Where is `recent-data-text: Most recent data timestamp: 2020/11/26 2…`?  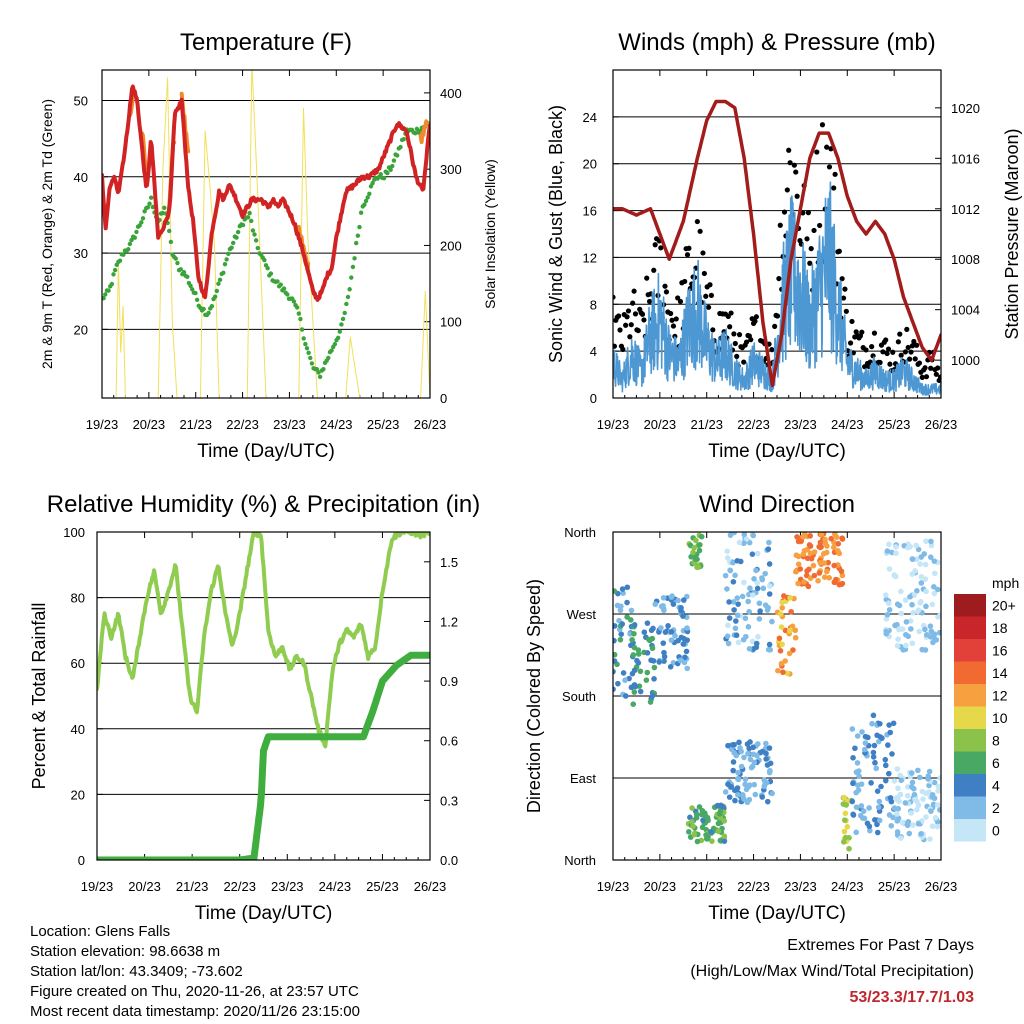 recent-data-text: Most recent data timestamp: 2020/11/26 2… is located at coordinates (195, 1011).